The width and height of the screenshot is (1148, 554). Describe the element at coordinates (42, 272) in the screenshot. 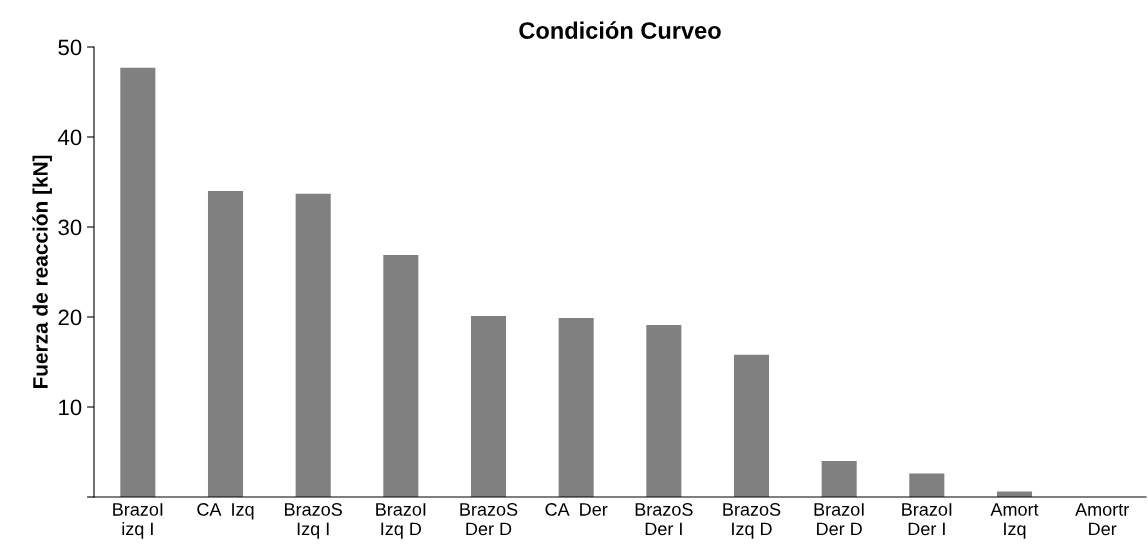

I see `y-axis-title: Fuerza de reacción [kN]` at that location.